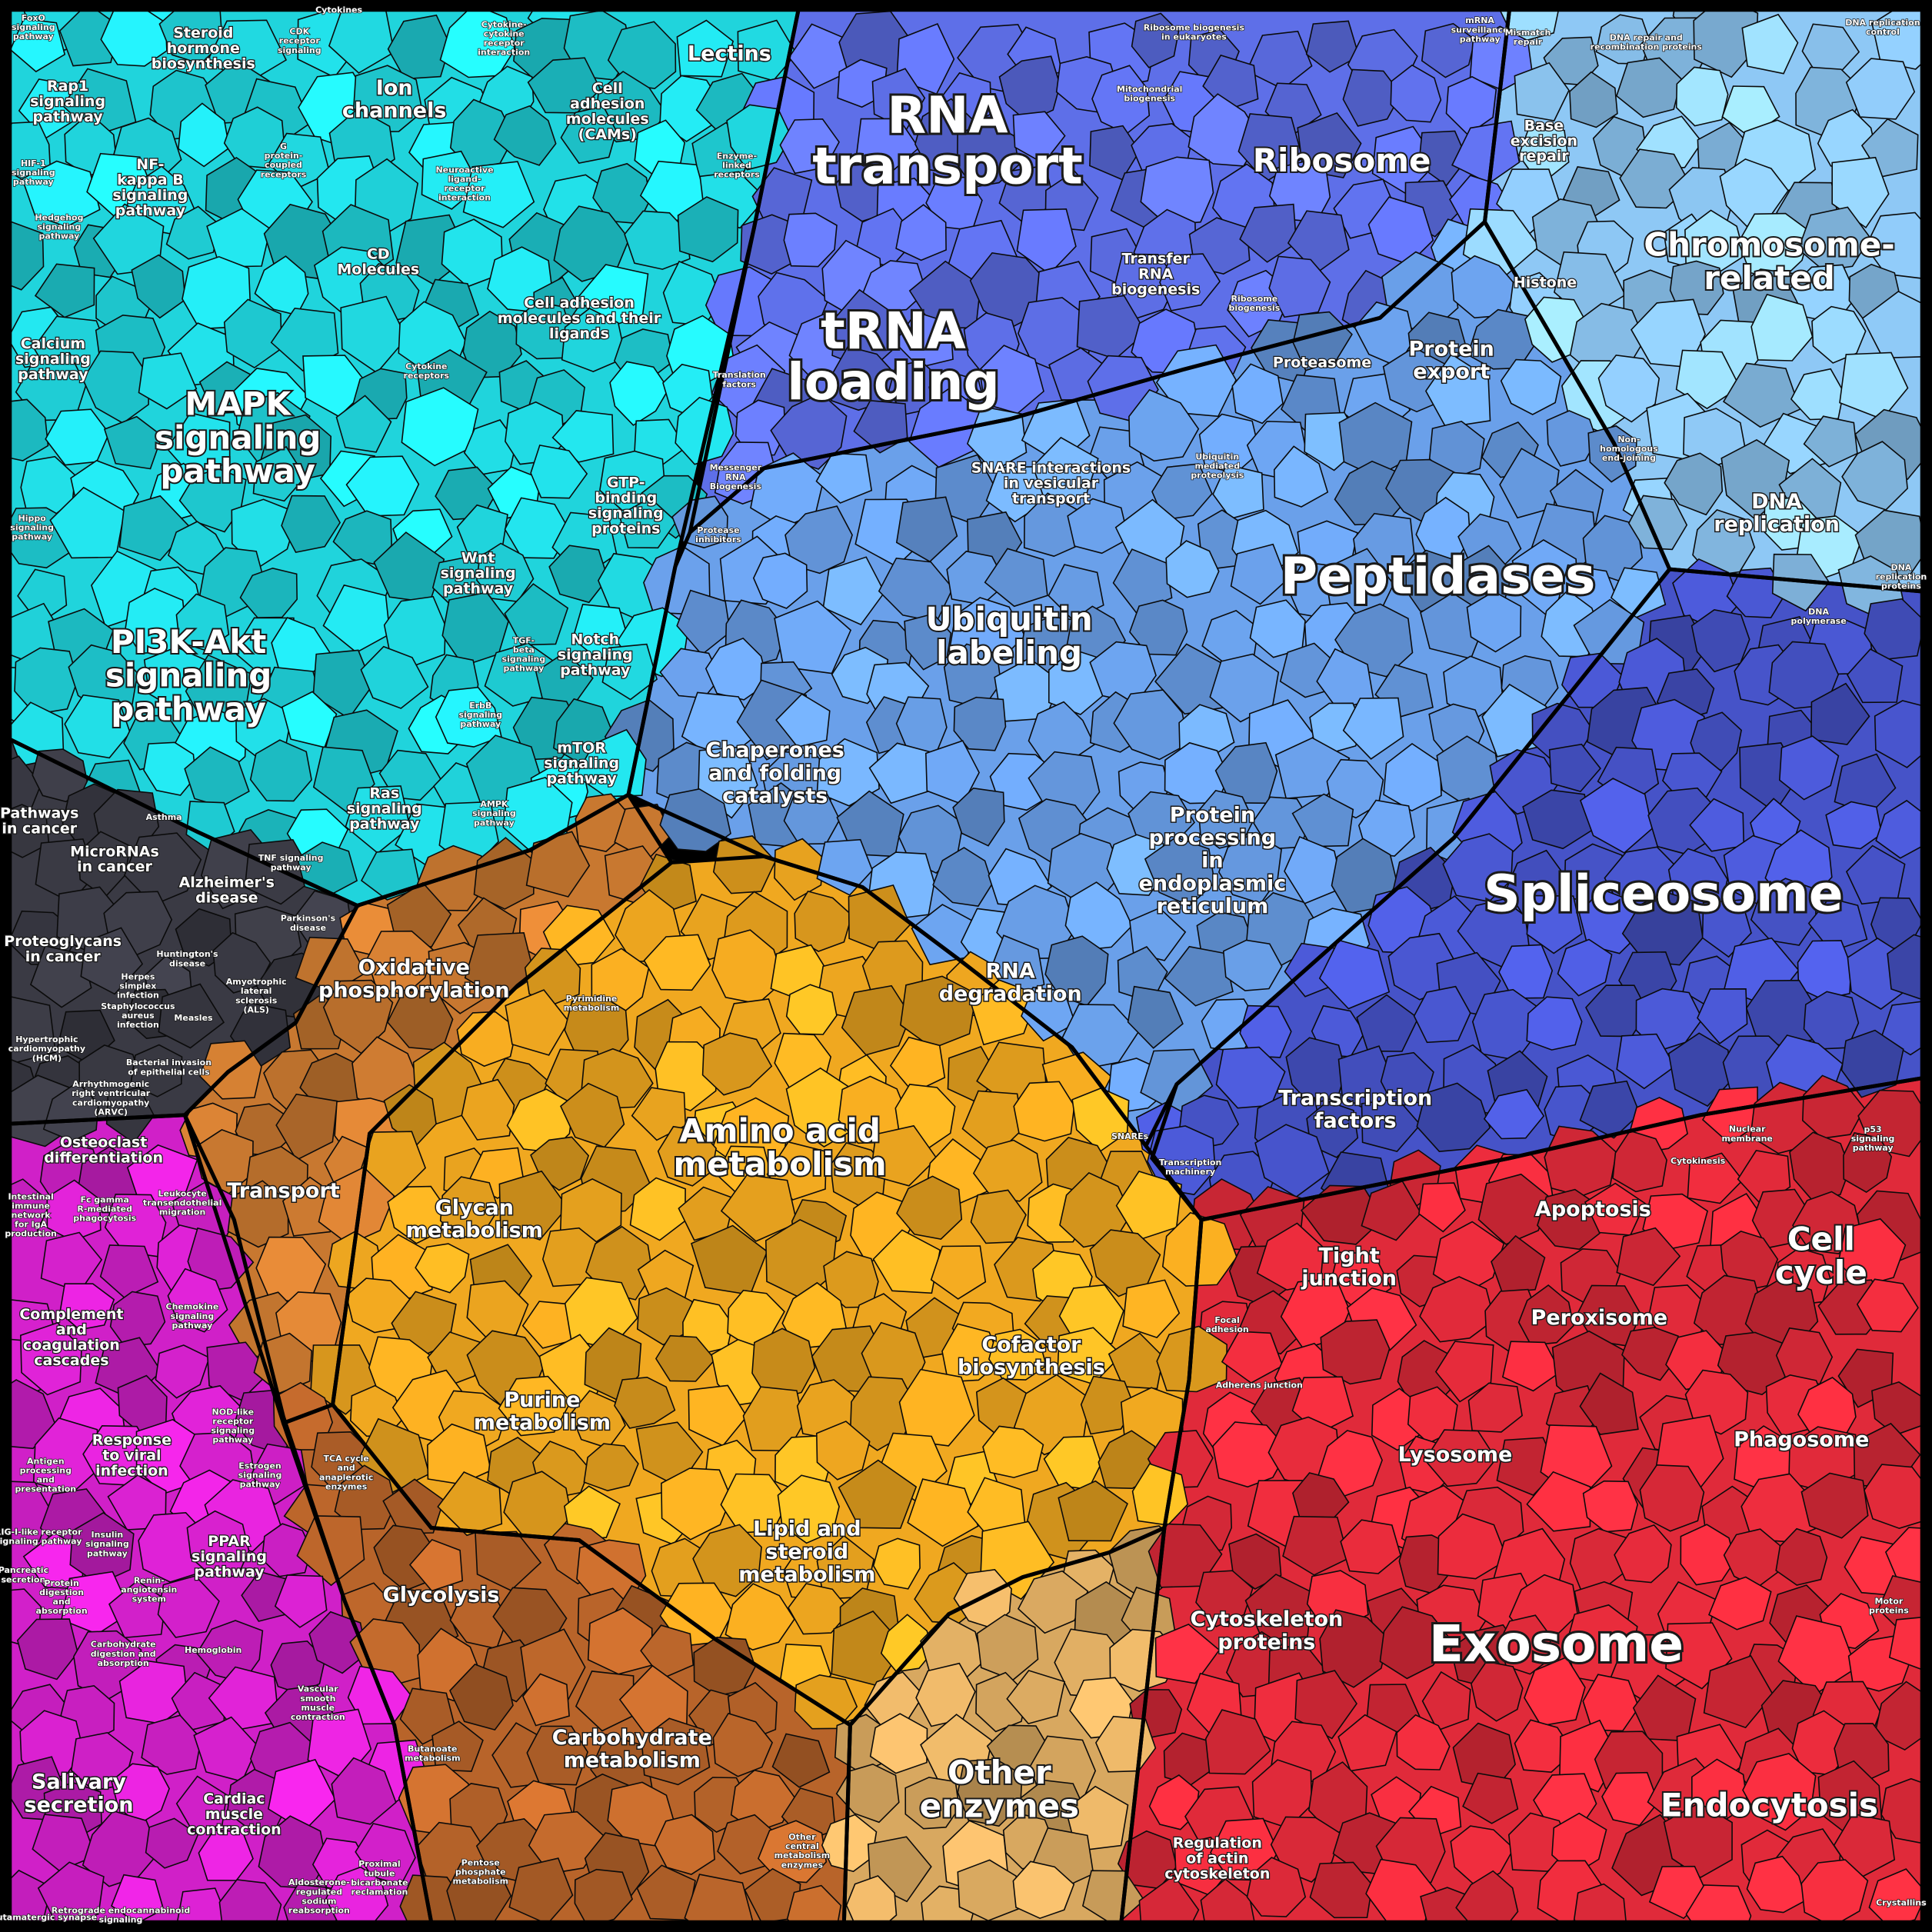 This screenshot has width=1932, height=1932. What do you see at coordinates (1008, 636) in the screenshot?
I see `pathway-label: Ubiquitin labeling` at bounding box center [1008, 636].